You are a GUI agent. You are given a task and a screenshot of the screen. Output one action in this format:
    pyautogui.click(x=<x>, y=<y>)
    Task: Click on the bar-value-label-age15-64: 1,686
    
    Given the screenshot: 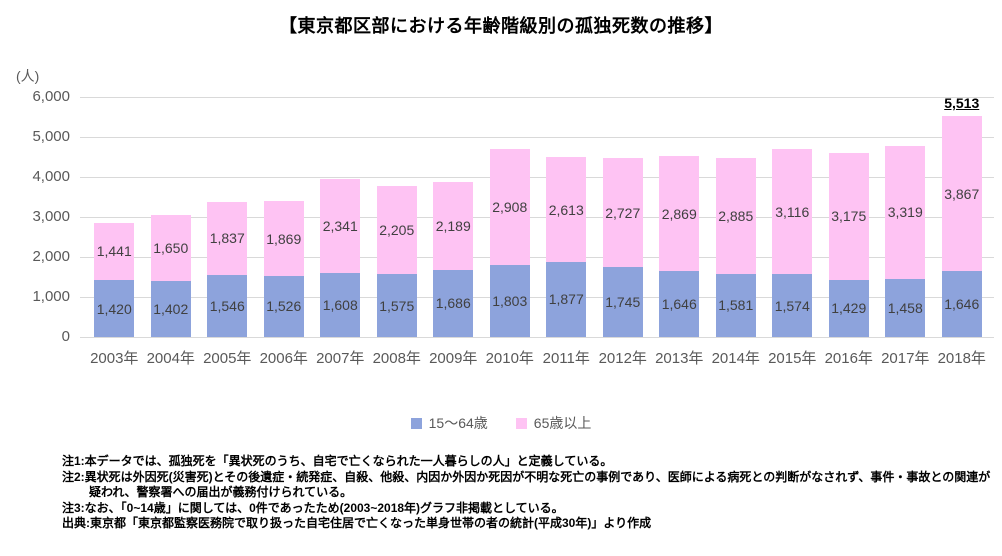 What is the action you would take?
    pyautogui.click(x=453, y=303)
    